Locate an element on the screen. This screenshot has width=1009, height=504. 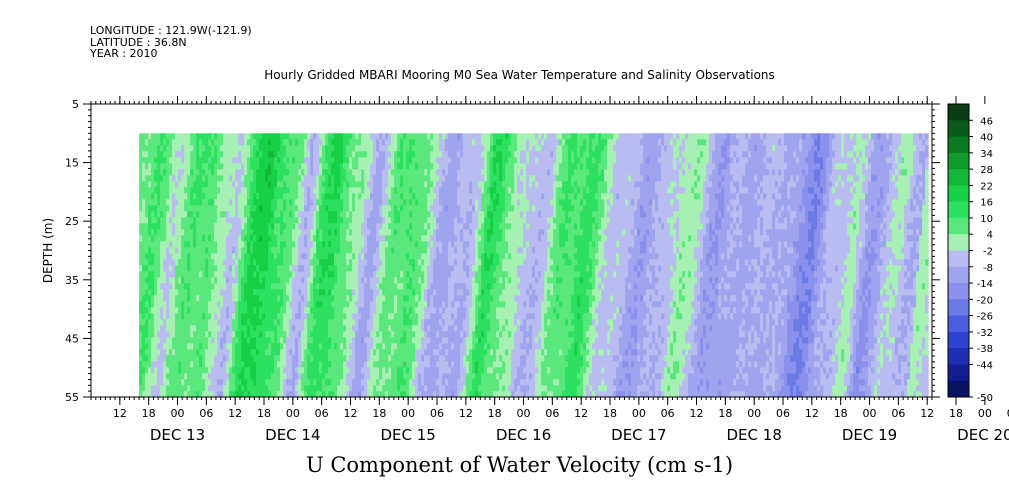
y-axis-label: DEPTH (m) is located at coordinates (48, 250).